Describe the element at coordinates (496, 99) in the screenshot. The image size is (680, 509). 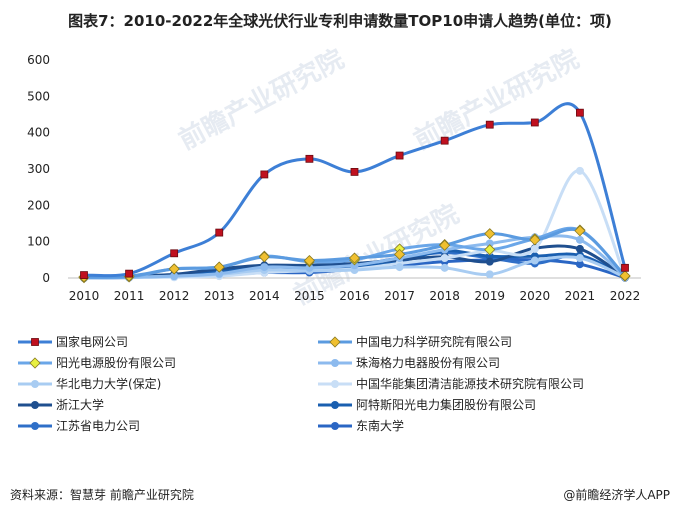
I see `watermark-1: 前瞻产业研究院` at that location.